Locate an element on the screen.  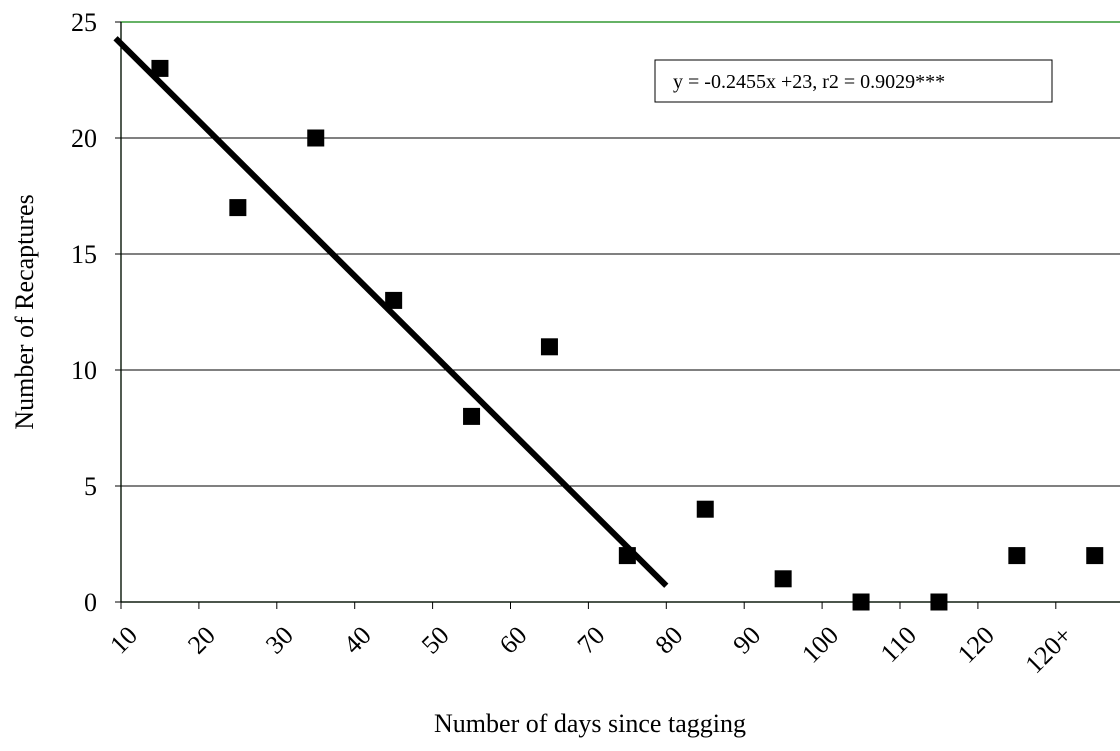
x-tick-labels: 10 20 30 40 50 60 70 80 90 100 110 120 120+ is located at coordinates (591, 650).